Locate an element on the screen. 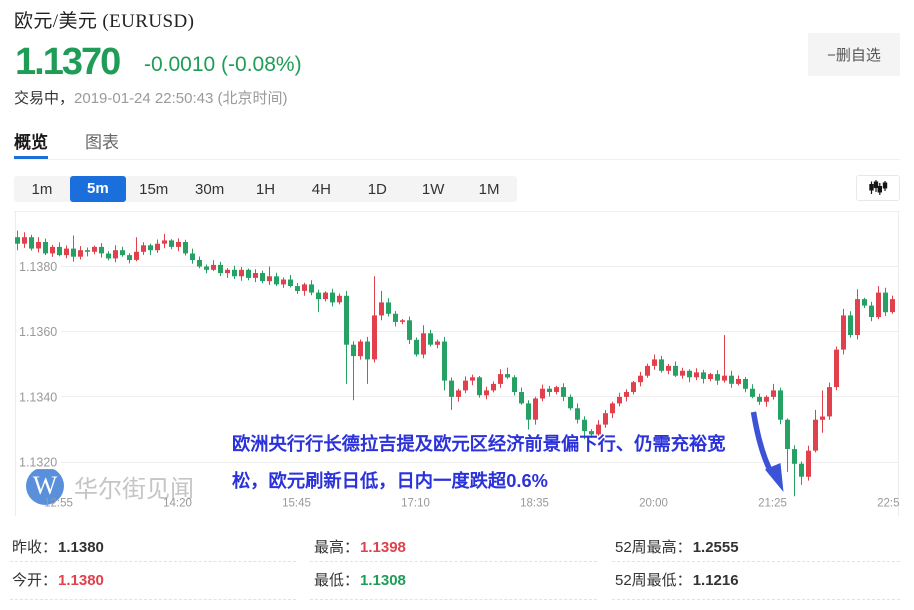 This screenshot has height=610, width=914. svg-text: 1.1340 is located at coordinates (38, 397).